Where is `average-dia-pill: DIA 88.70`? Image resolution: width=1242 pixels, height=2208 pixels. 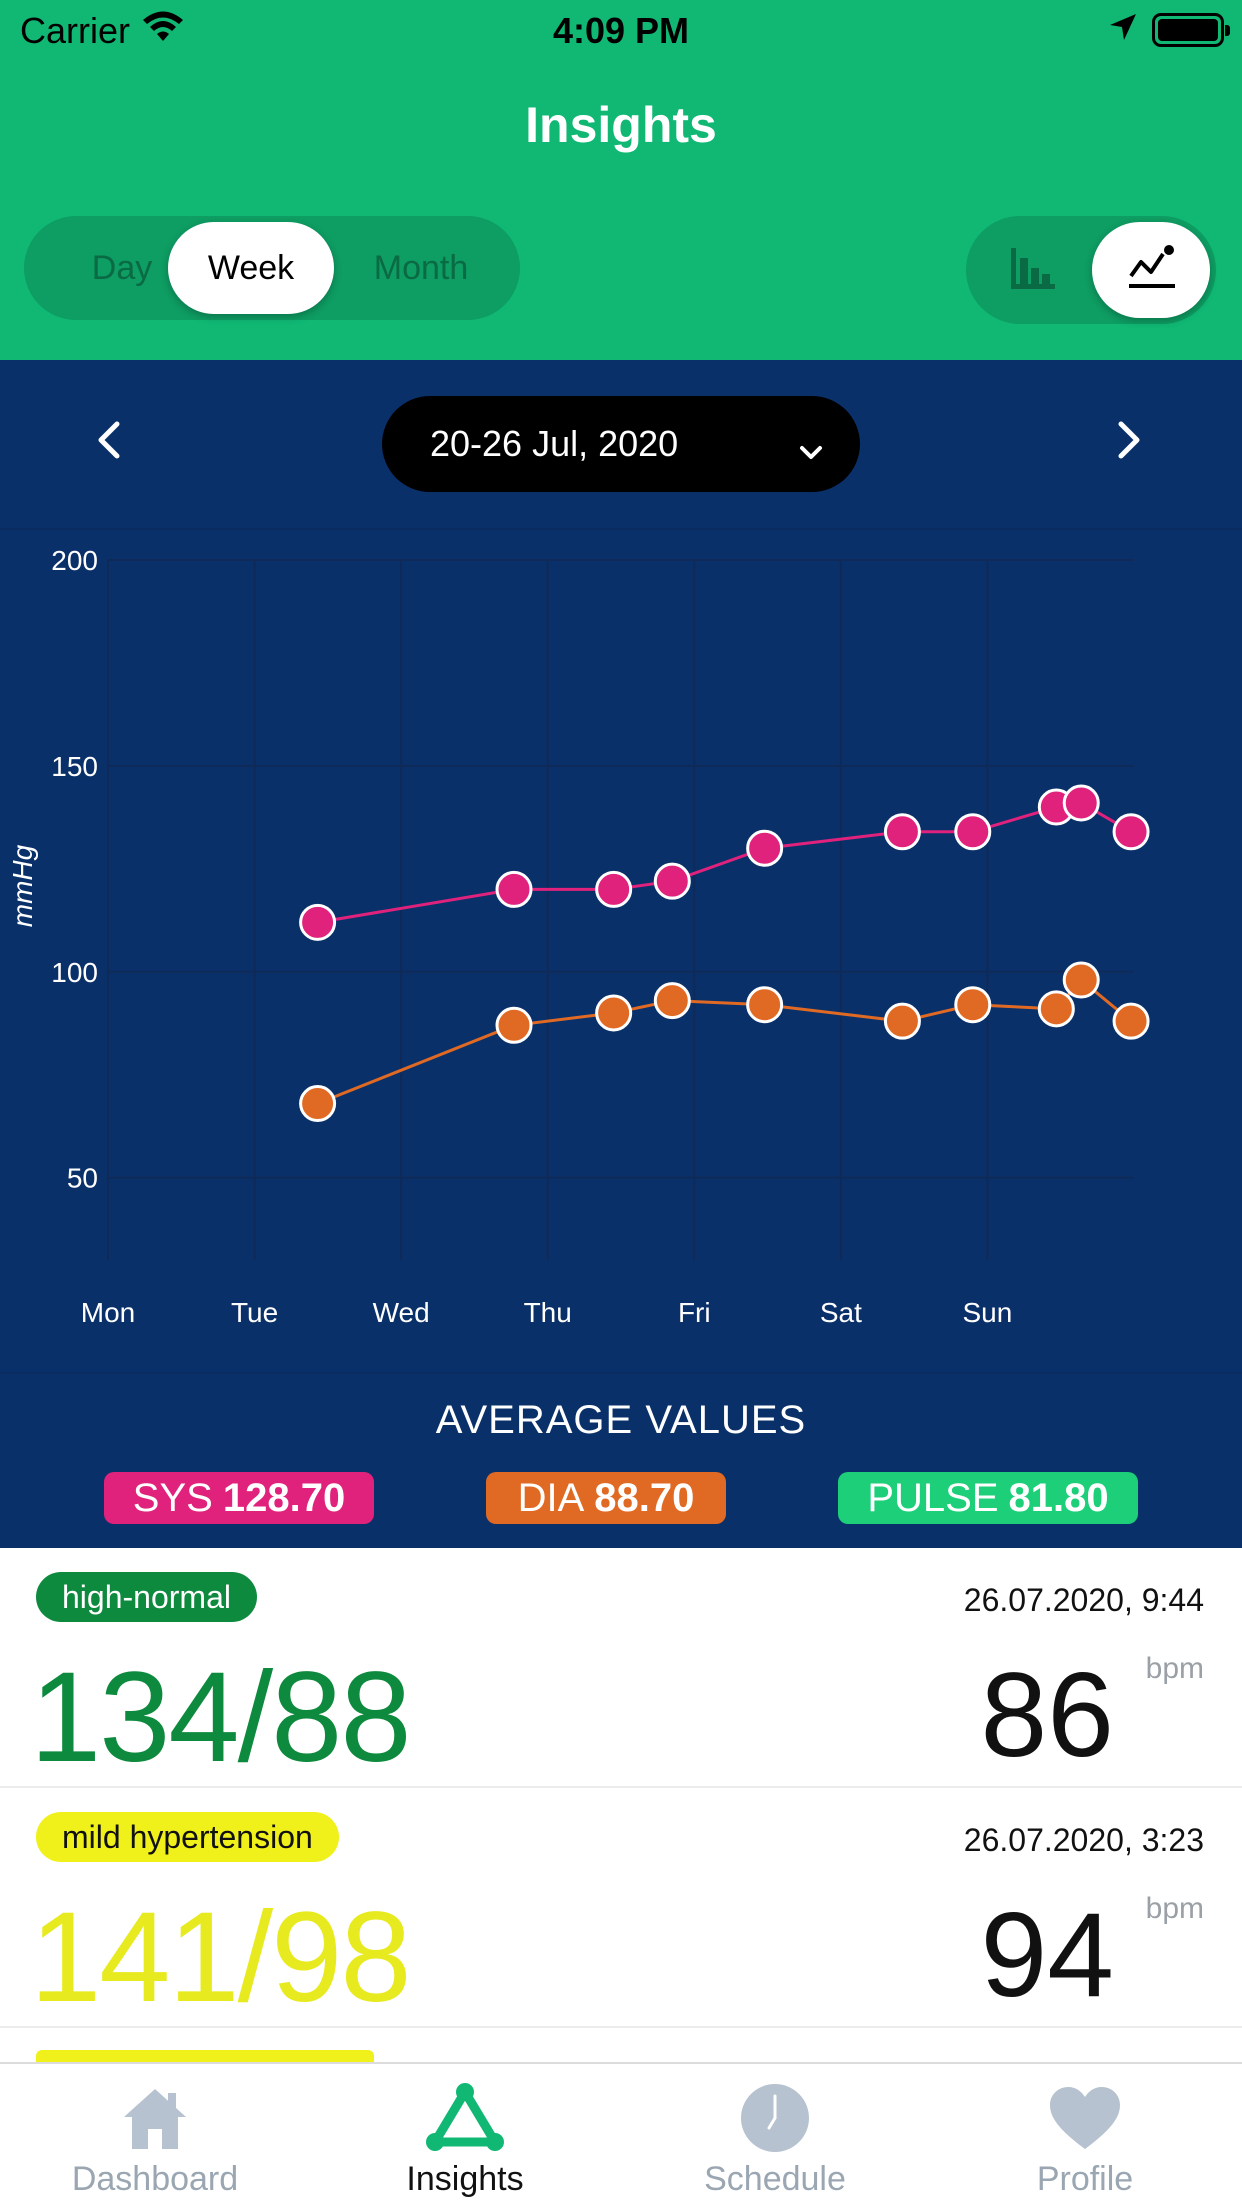 average-dia-pill: DIA 88.70 is located at coordinates (606, 1498).